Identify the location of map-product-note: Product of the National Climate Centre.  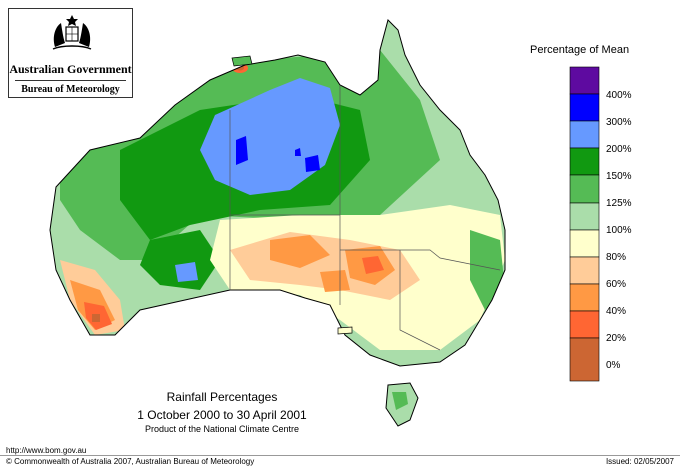
(222, 429).